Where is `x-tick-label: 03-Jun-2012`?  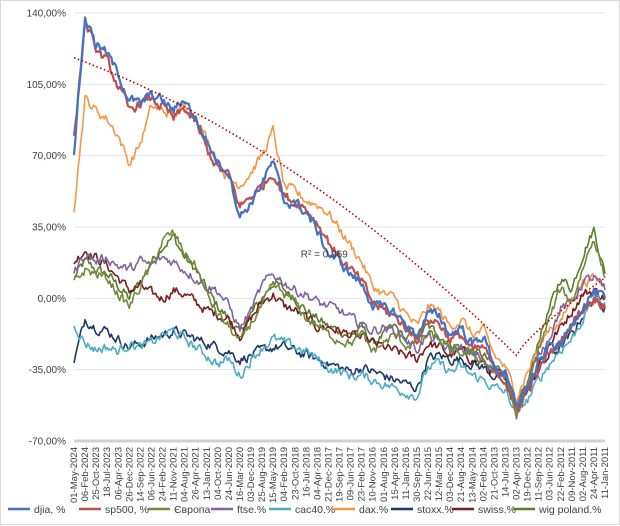
x-tick-label: 03-Jun-2012 is located at coordinates (550, 473).